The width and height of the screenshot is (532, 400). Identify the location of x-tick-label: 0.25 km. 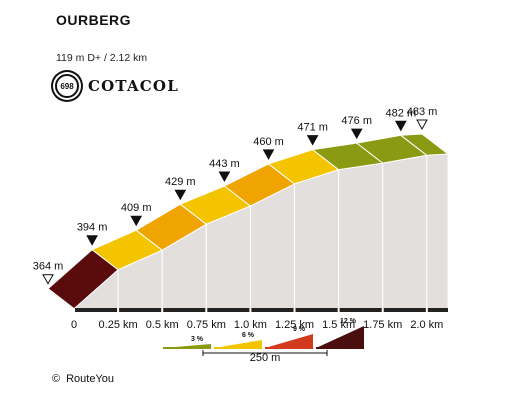
(118, 325).